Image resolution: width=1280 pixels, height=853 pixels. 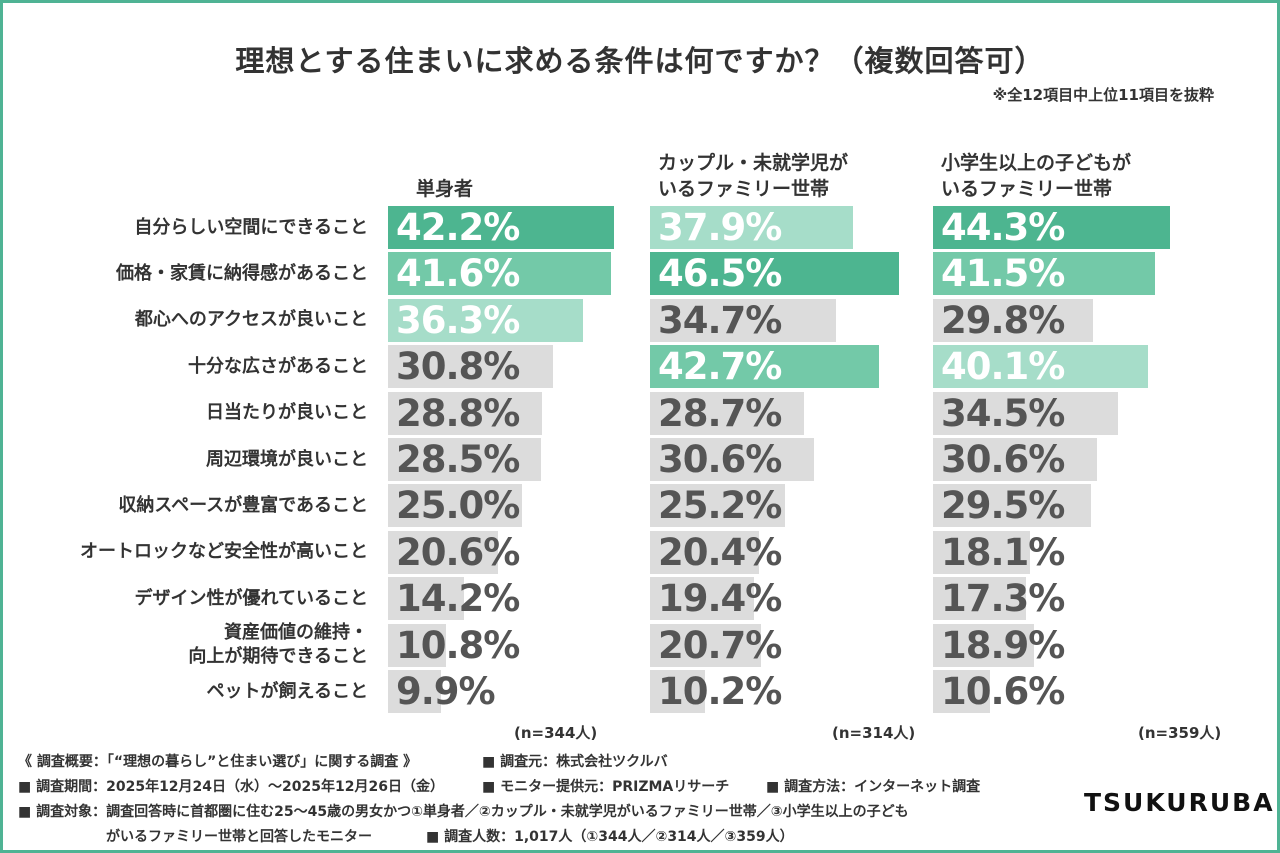 What do you see at coordinates (1003, 691) in the screenshot?
I see `data-label: 10.6%` at bounding box center [1003, 691].